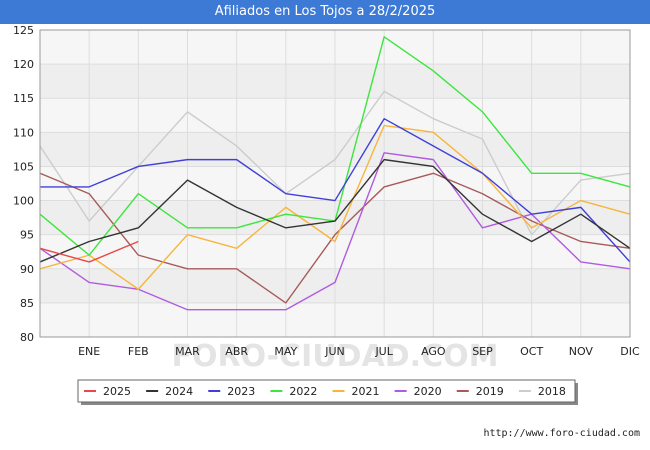  I want to click on y-tick-label: 110, so click(23, 132).